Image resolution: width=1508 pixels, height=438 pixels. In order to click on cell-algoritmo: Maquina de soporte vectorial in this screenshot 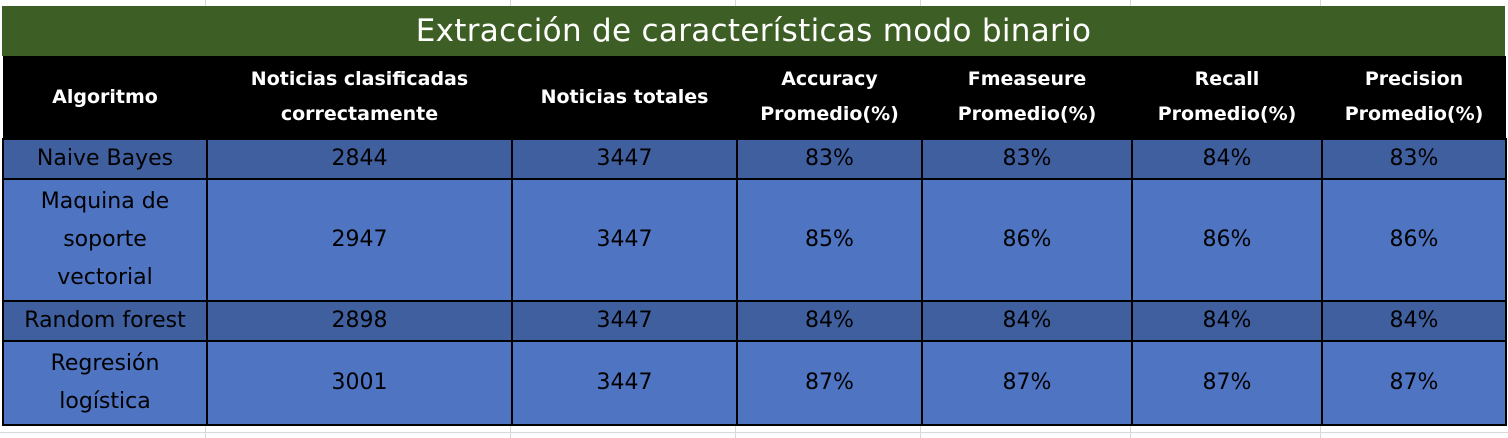, I will do `click(105, 240)`.